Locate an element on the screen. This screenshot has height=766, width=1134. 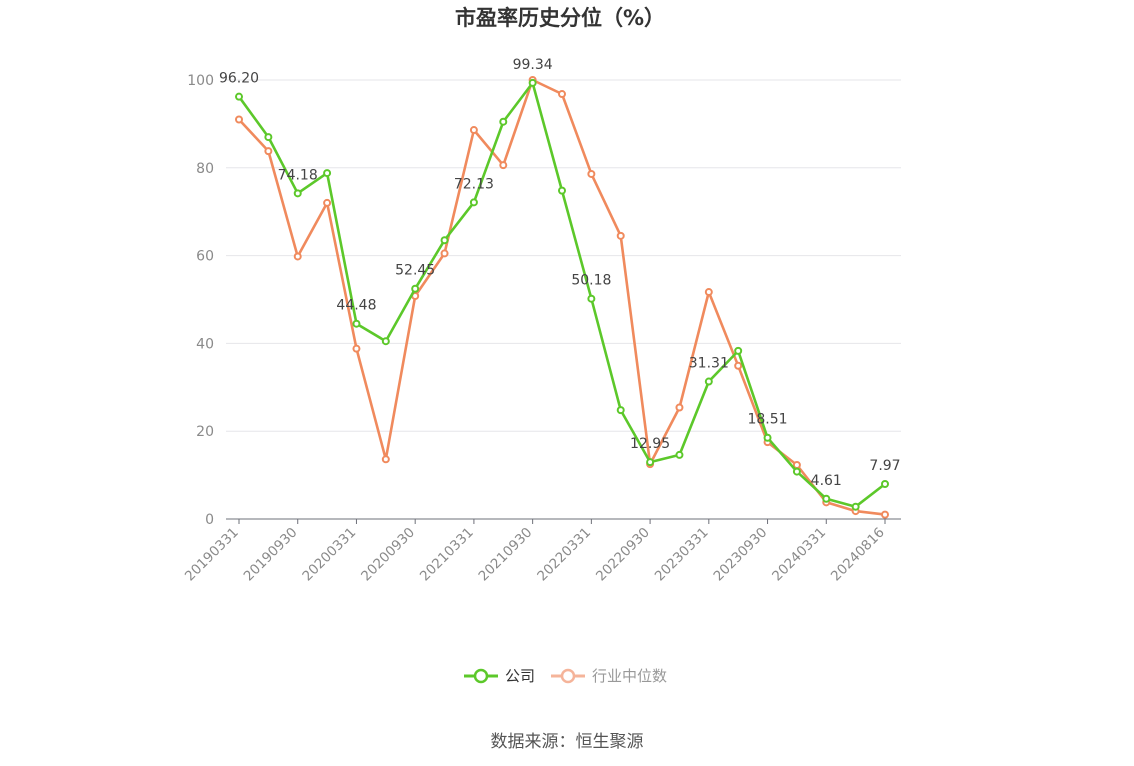
legend: 公司 行业中位数 is located at coordinates (565, 676).